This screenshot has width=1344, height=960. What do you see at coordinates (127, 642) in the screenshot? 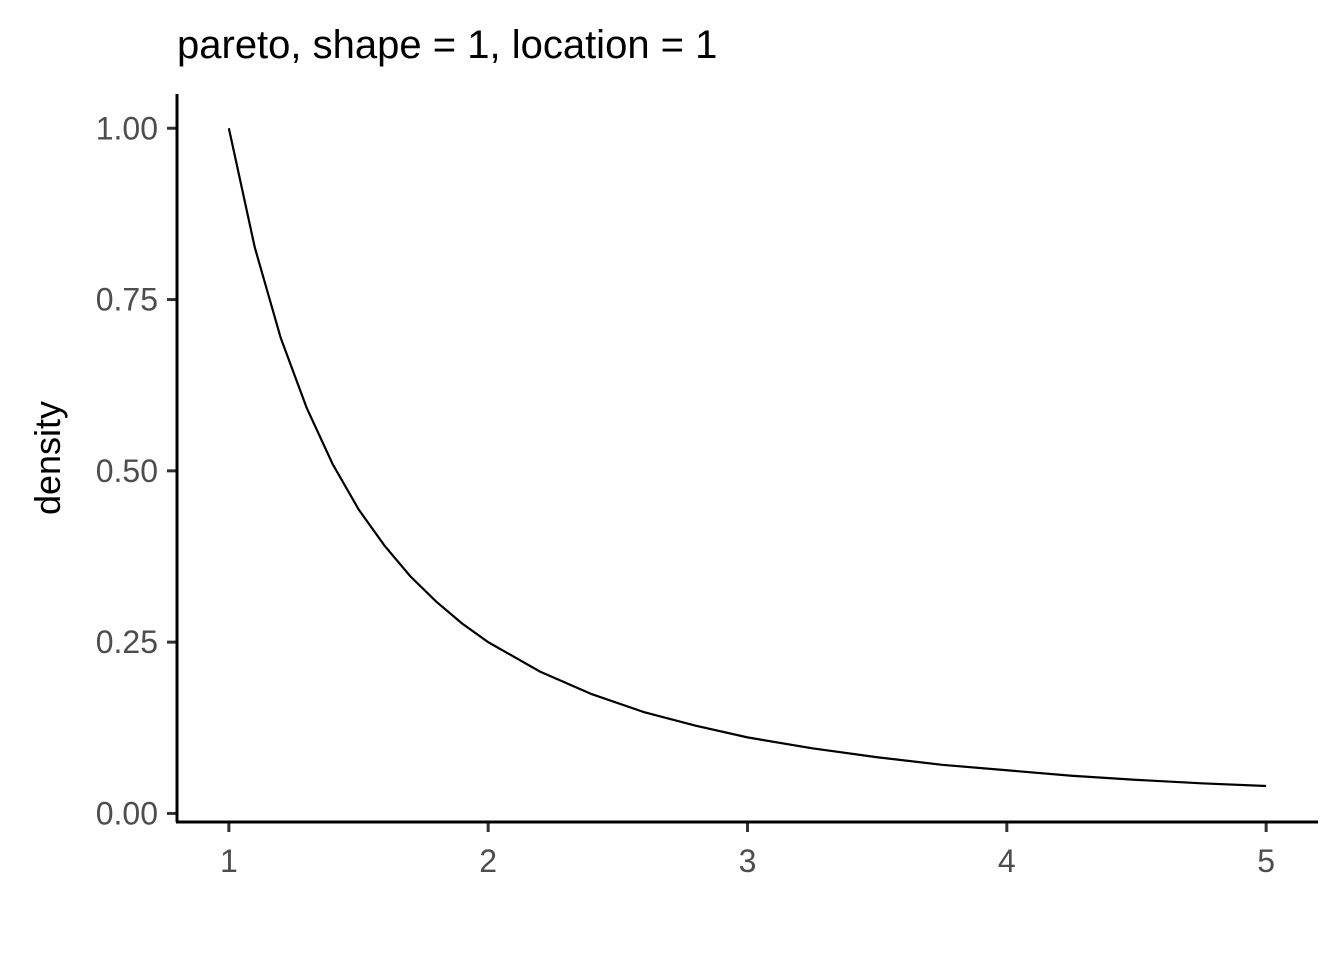
I see `y-tick-label: 0.25` at bounding box center [127, 642].